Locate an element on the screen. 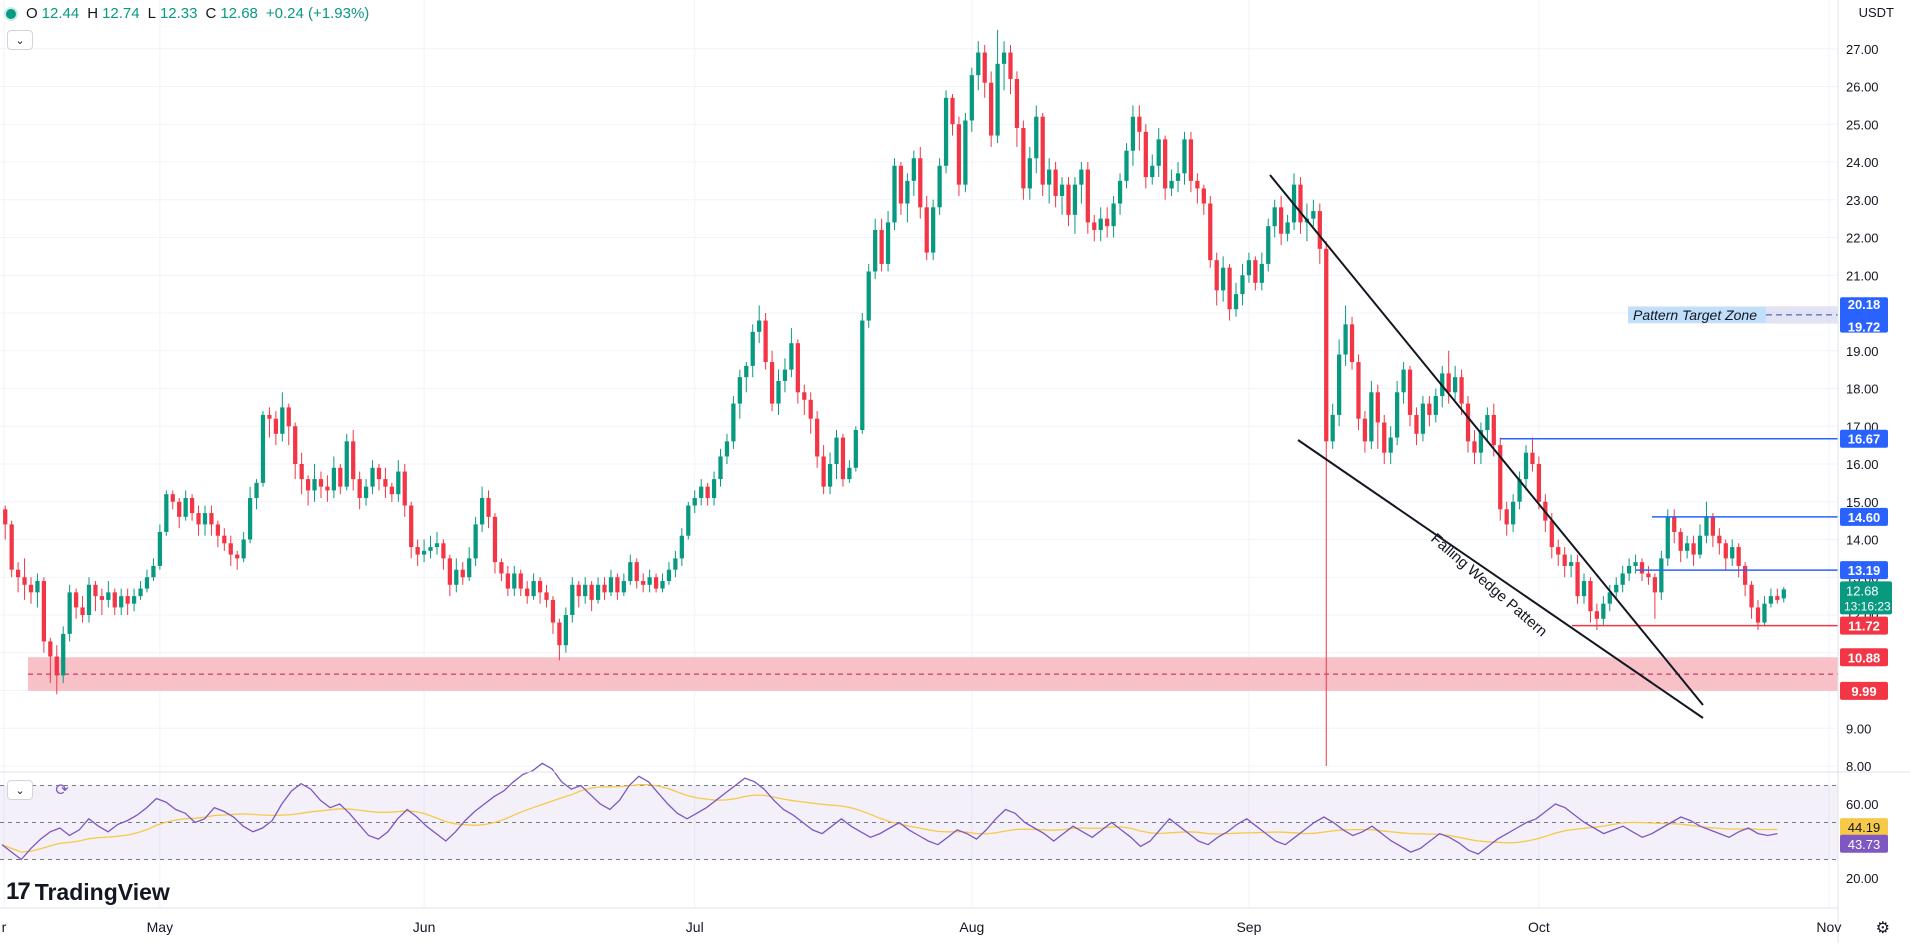  level-label-bg is located at coordinates (1864, 438).